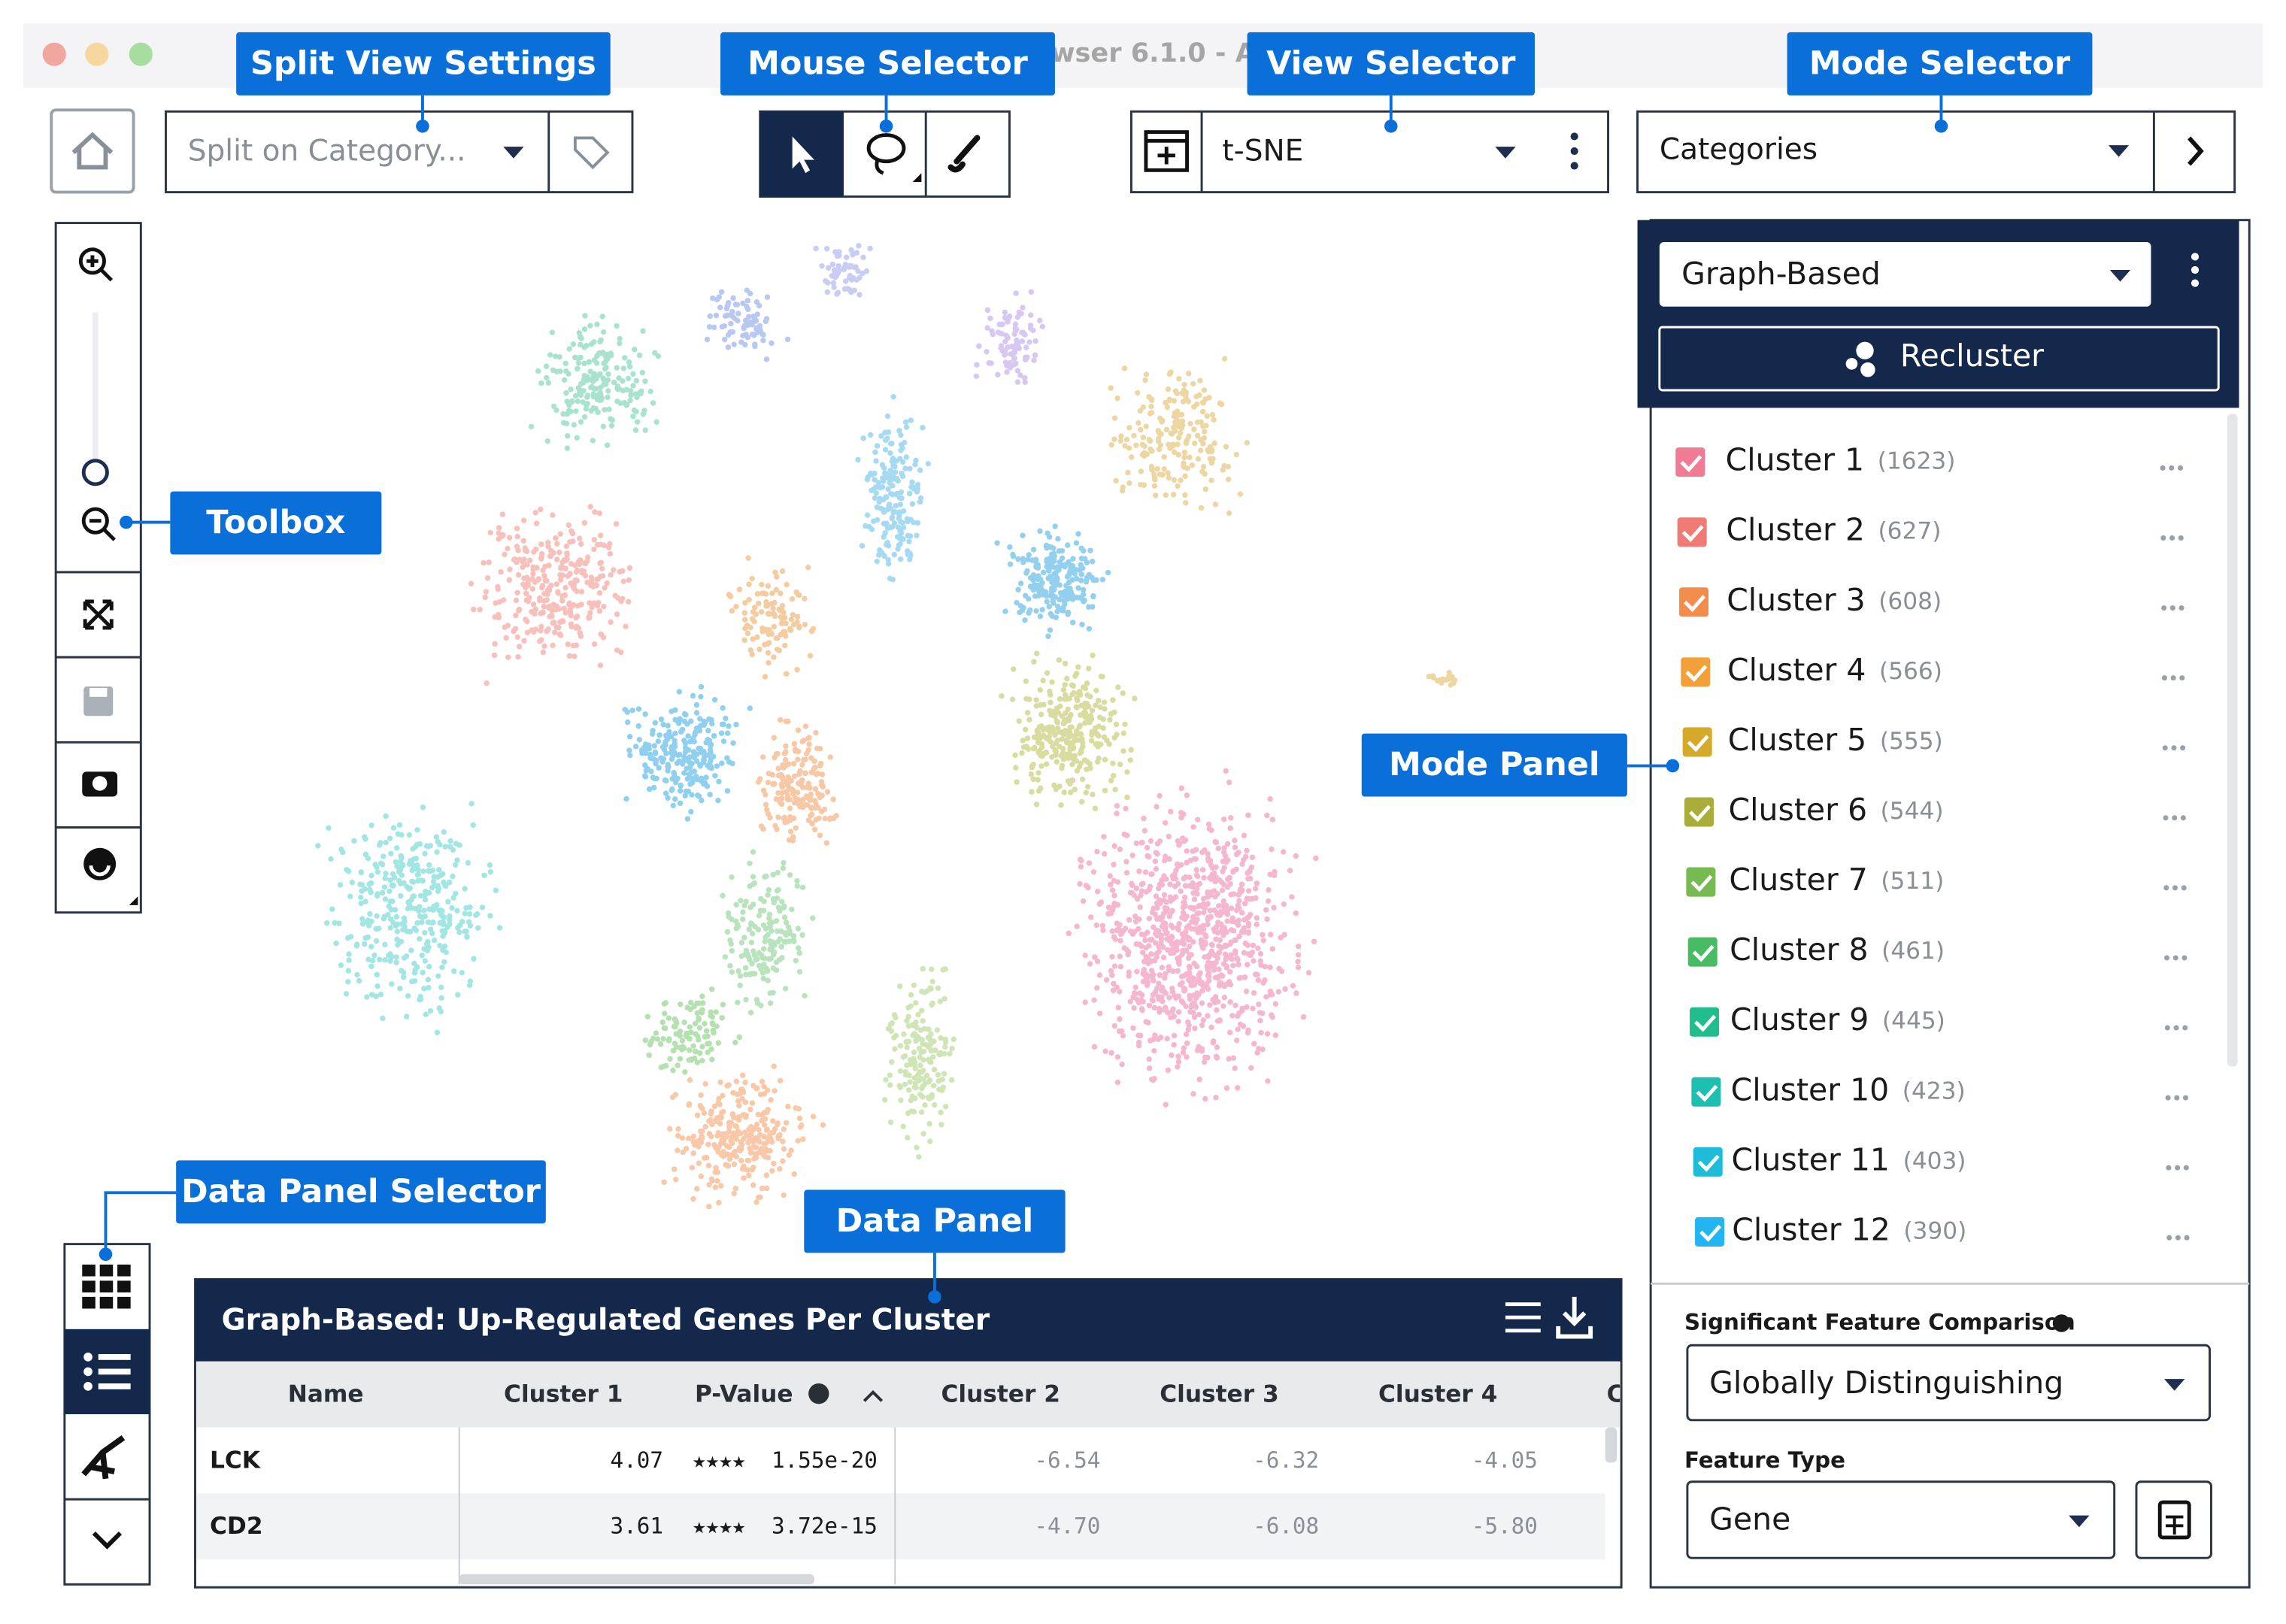 The width and height of the screenshot is (2286, 1624). Describe the element at coordinates (95, 521) in the screenshot. I see `zoom-out` at that location.